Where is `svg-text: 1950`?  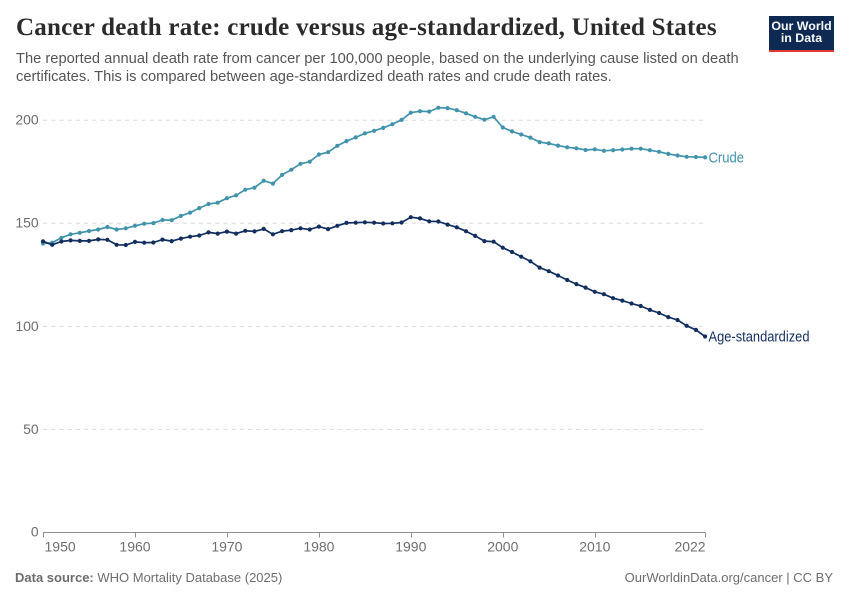 svg-text: 1950 is located at coordinates (60, 546).